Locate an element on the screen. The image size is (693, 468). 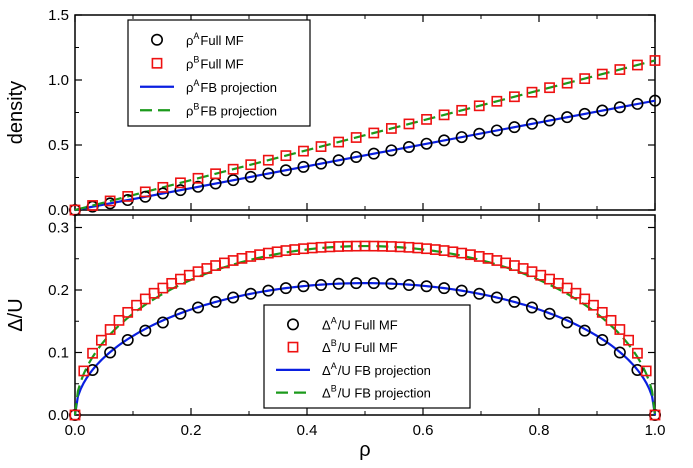
bottom-x-tick-label: 0.2 is located at coordinates (191, 430).